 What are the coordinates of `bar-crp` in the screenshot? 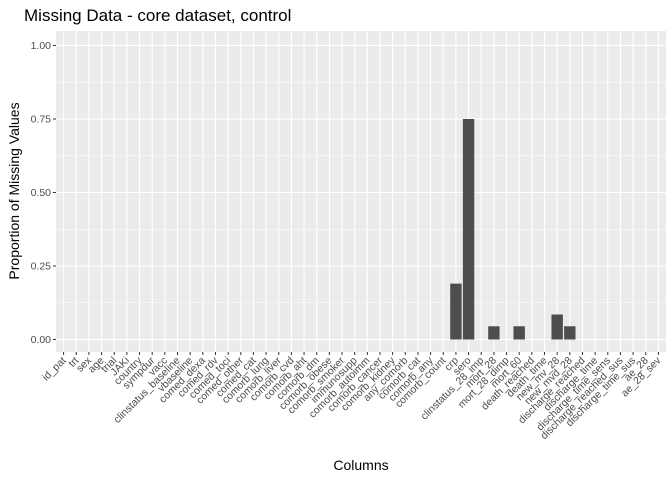 It's located at (456, 311).